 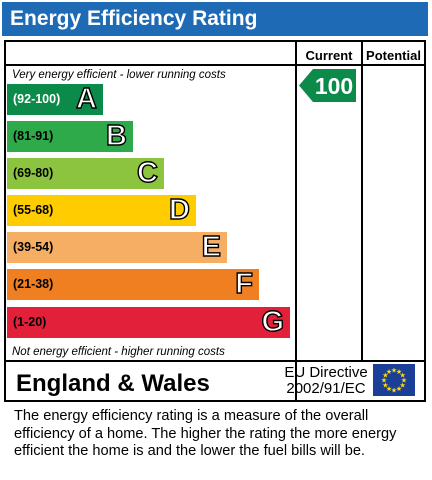 What do you see at coordinates (273, 322) in the screenshot?
I see `band-letter: G` at bounding box center [273, 322].